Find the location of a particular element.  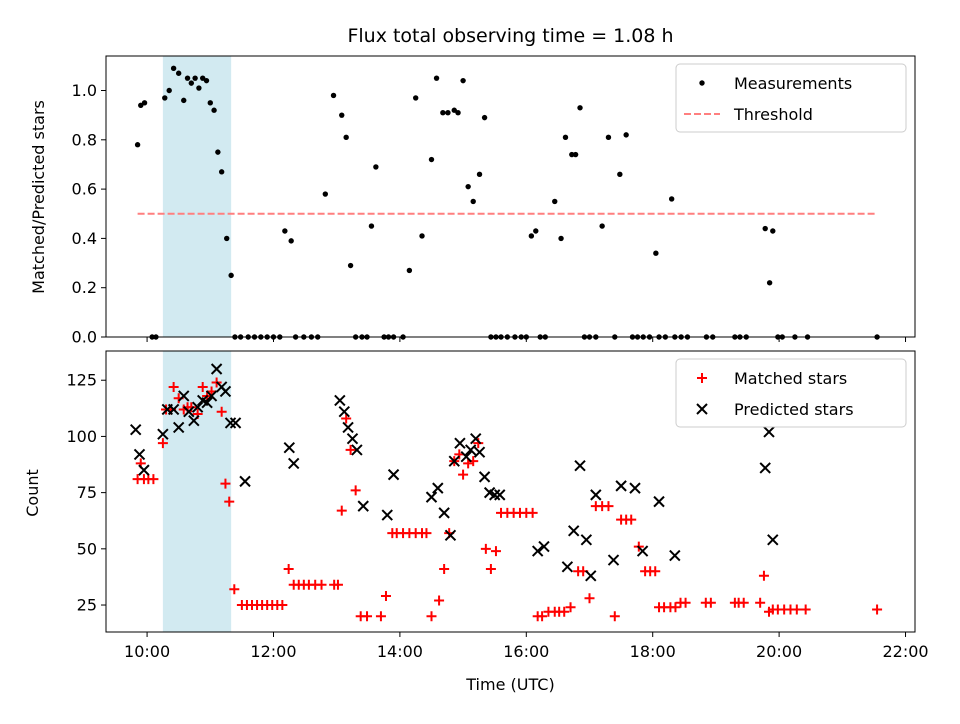

x-tick-label: 14:00 is located at coordinates (400, 651).